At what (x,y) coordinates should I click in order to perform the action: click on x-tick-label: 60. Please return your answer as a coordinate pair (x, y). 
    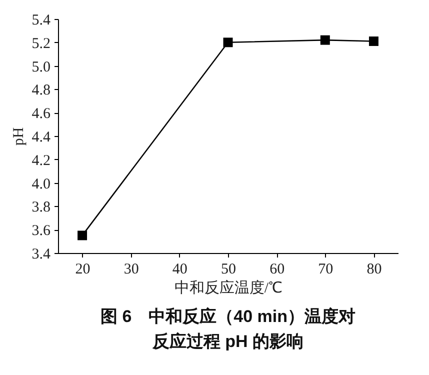
    Looking at the image, I should click on (277, 270).